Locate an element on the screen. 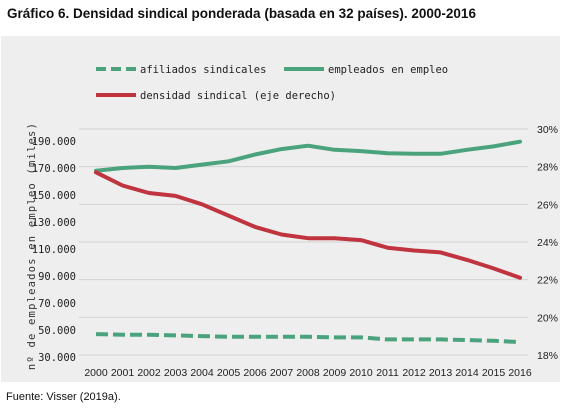 The width and height of the screenshot is (562, 412). y2-tick-label: 18% is located at coordinates (547, 356).